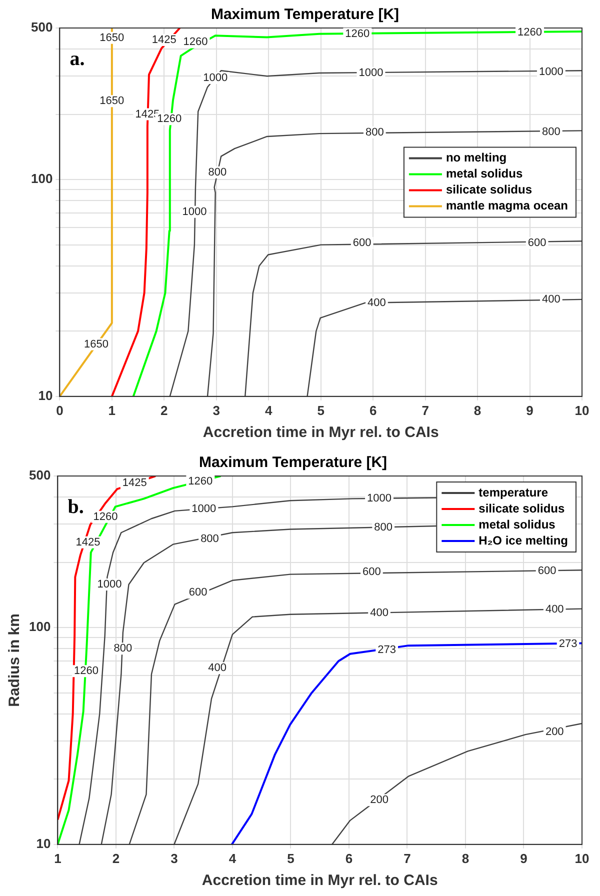 This screenshot has height=896, width=600. What do you see at coordinates (15, 660) in the screenshot?
I see `y-axis-title: Radius in km` at bounding box center [15, 660].